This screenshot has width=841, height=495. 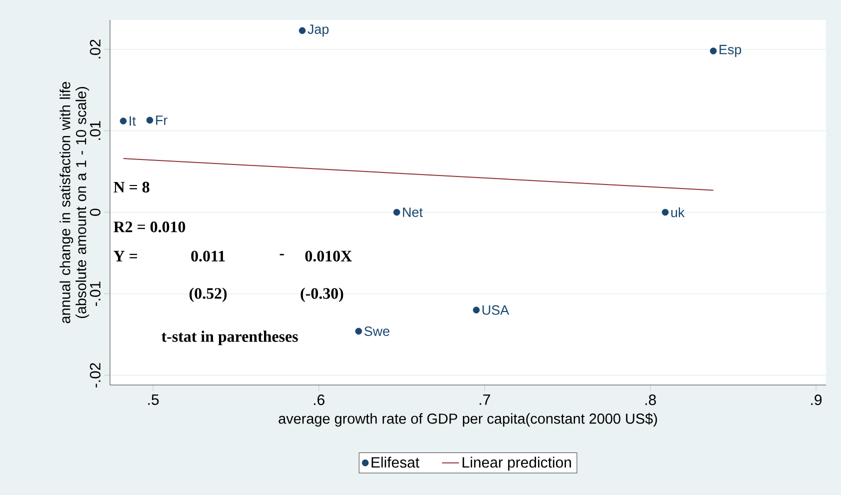 What do you see at coordinates (485, 399) in the screenshot?
I see `x-tick-label: .7` at bounding box center [485, 399].